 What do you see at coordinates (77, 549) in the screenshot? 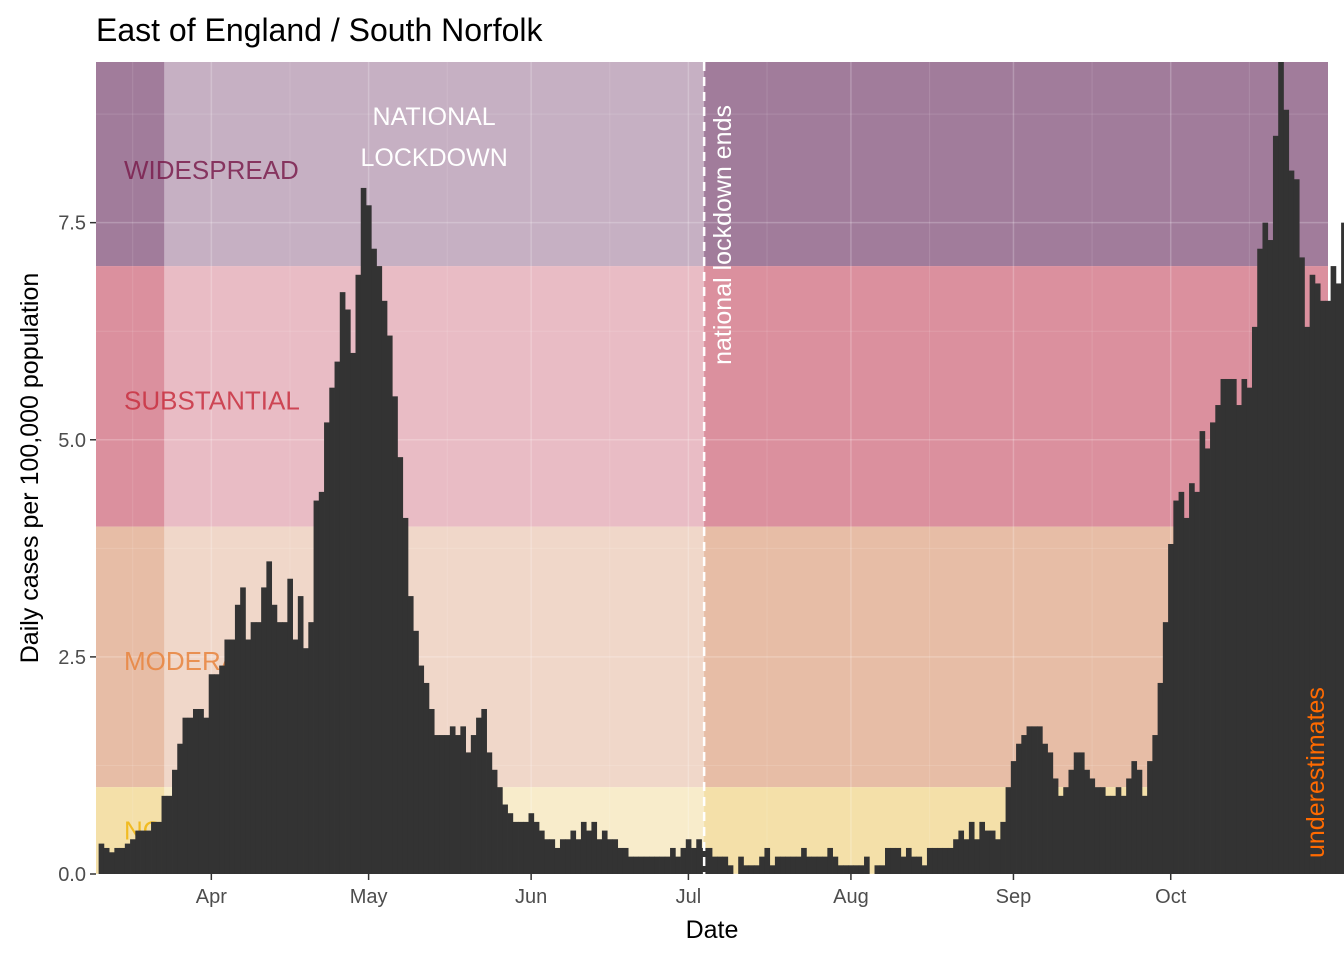
I see `y-axis: 0.0 2.5 5.0 7.5` at bounding box center [77, 549].